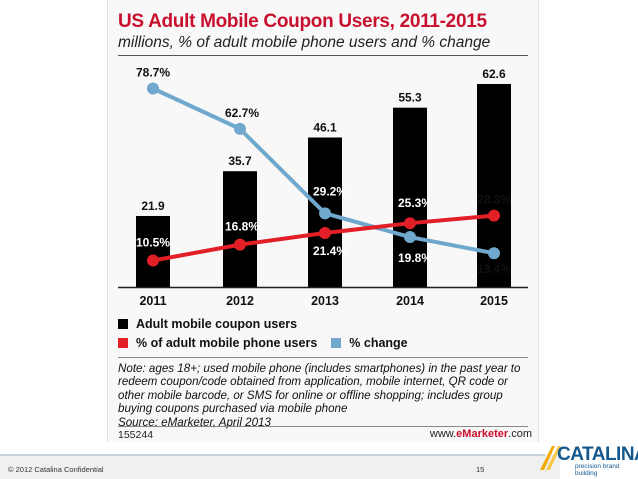  Describe the element at coordinates (217, 323) in the screenshot. I see `legend-label-bars: Adult mobile coupon users` at that location.